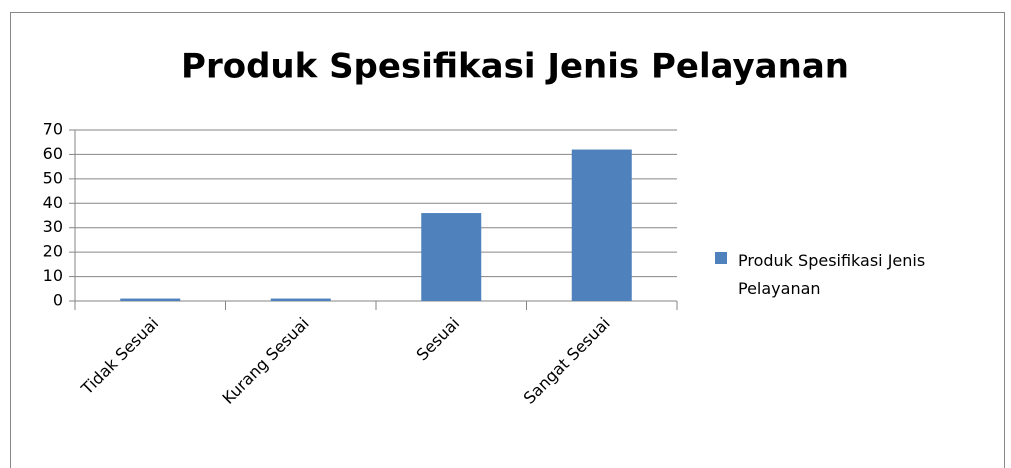 The height and width of the screenshot is (468, 1011). I want to click on y-tick-label: 60, so click(53, 153).